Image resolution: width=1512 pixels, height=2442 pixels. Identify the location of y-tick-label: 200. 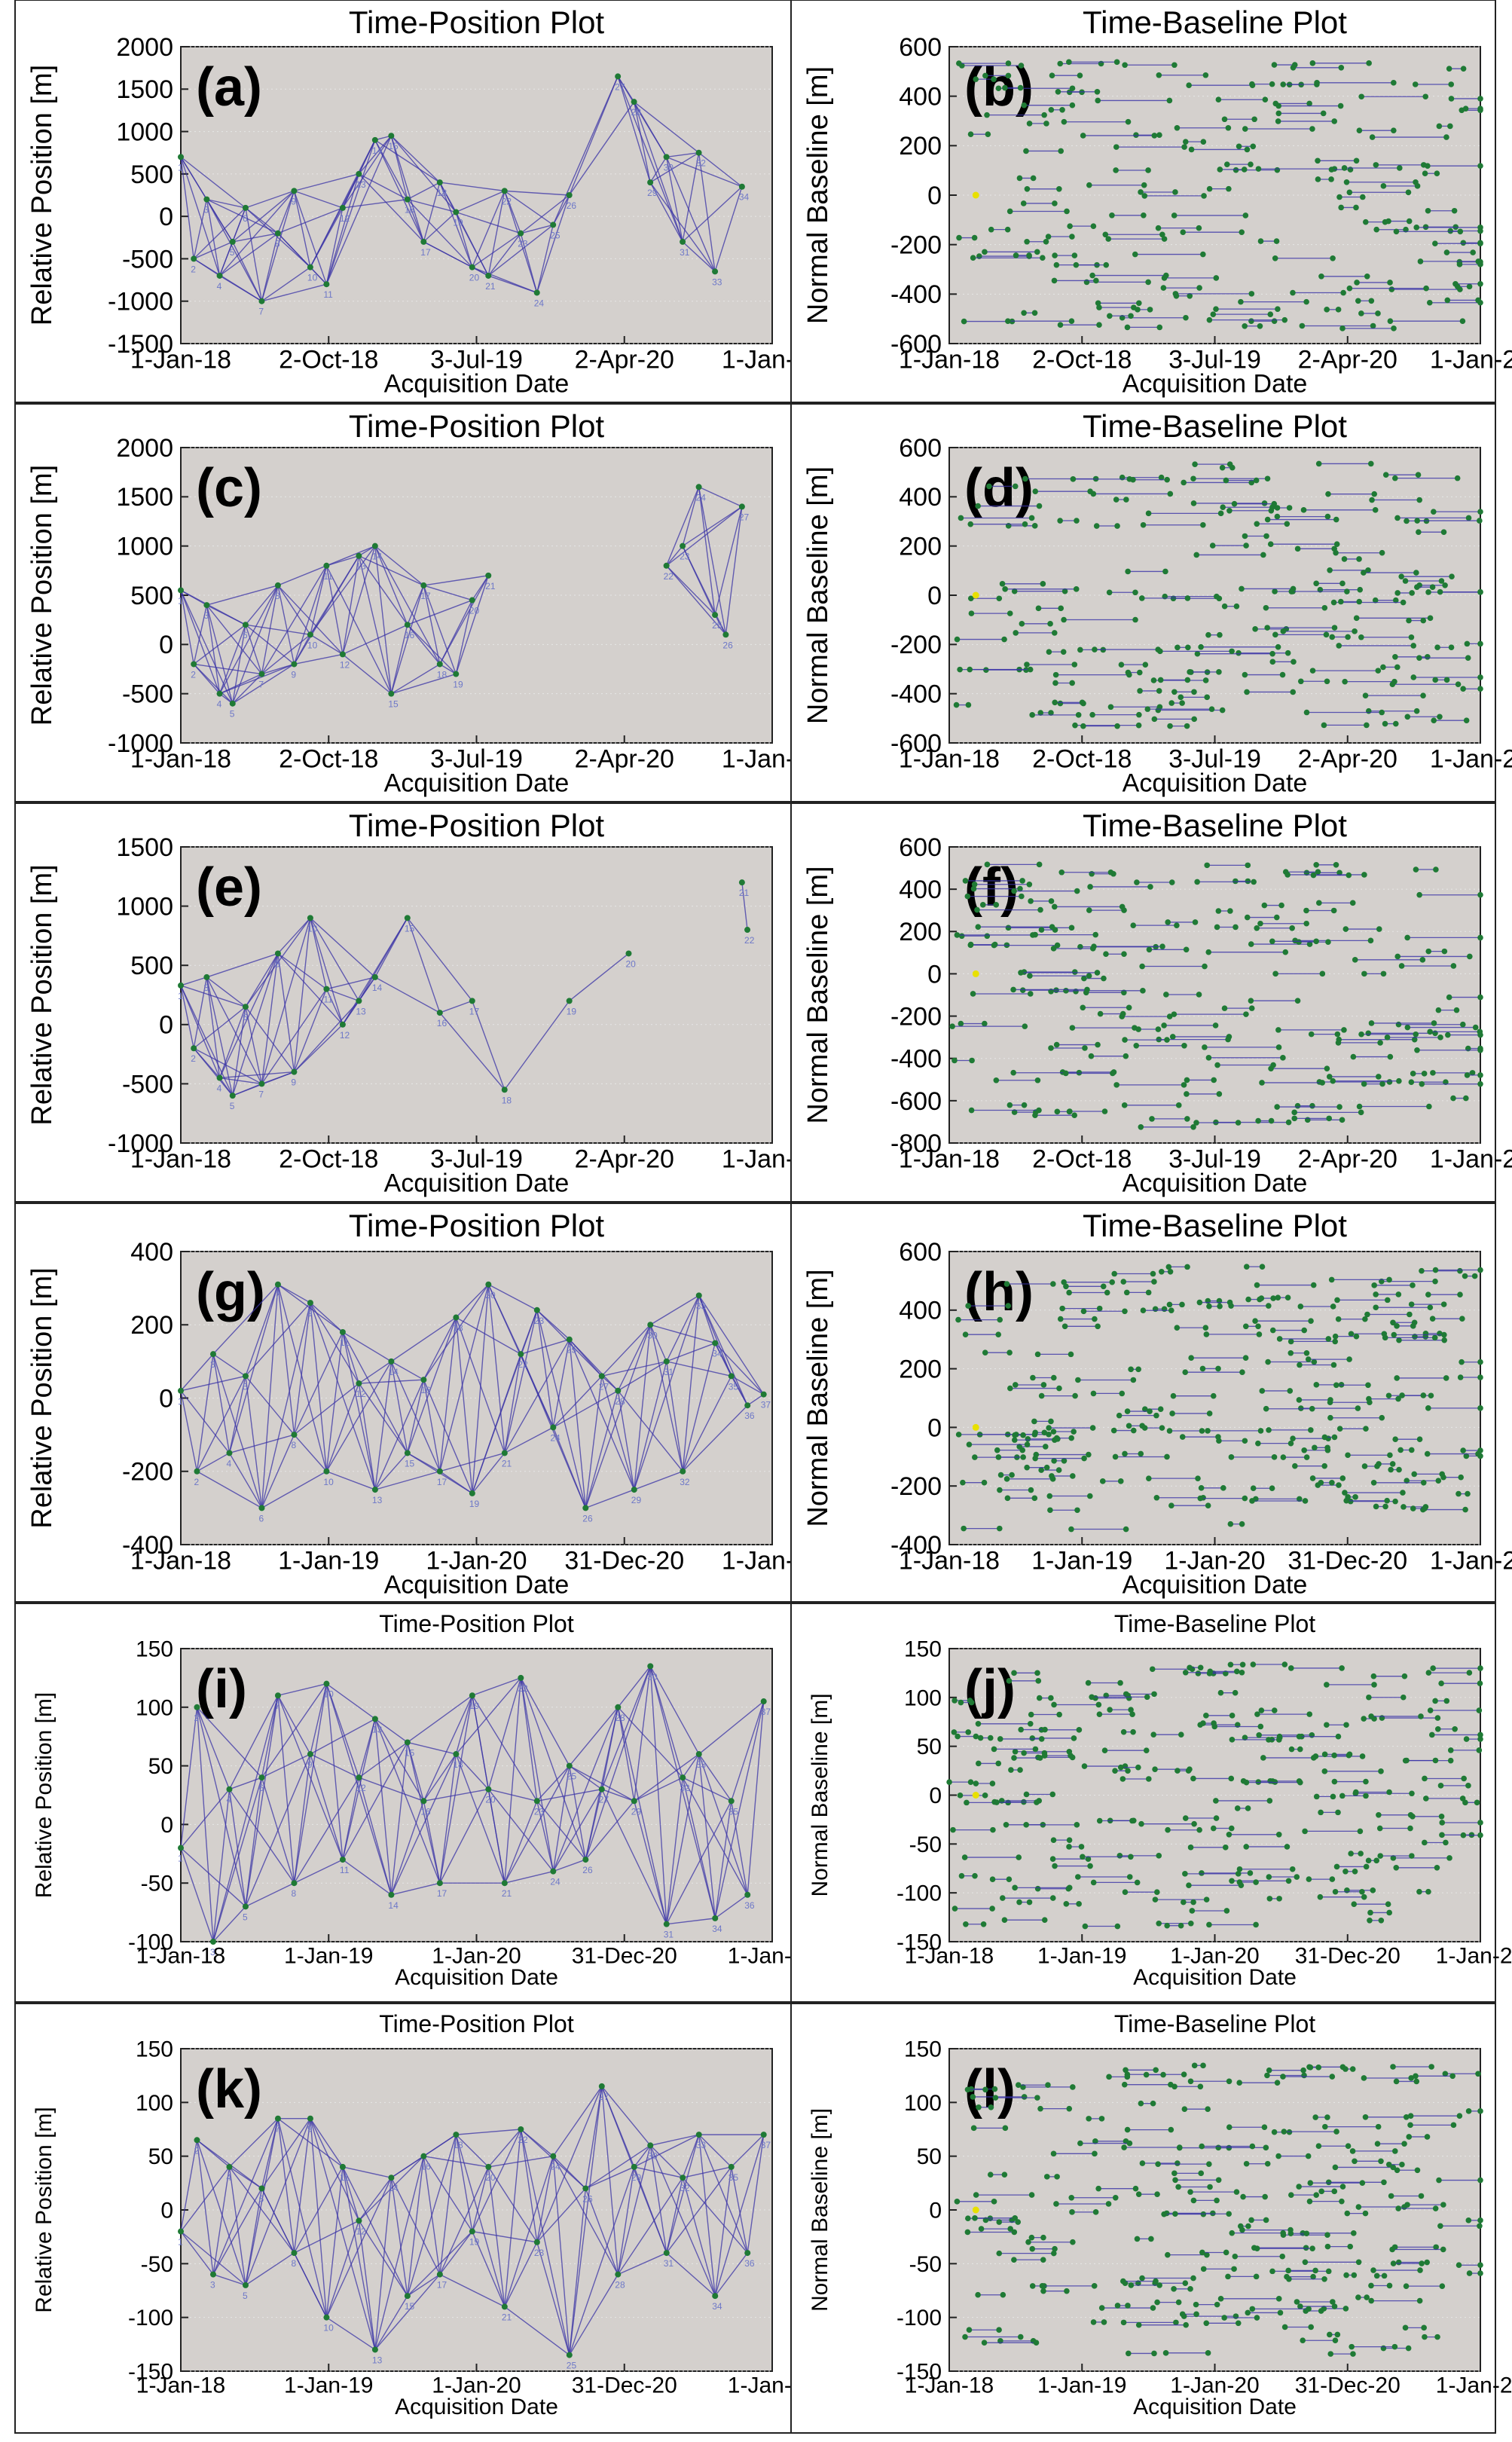
(151, 1326).